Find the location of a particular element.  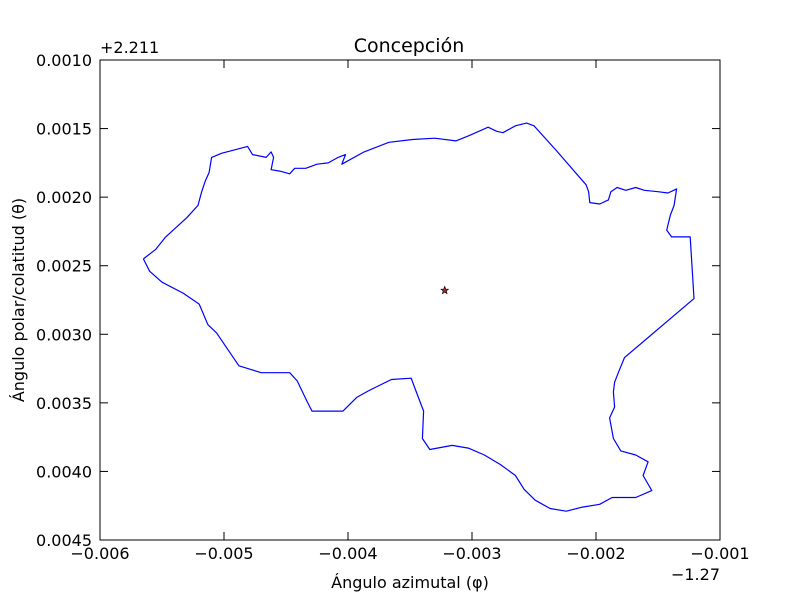

marker-group is located at coordinates (445, 290).